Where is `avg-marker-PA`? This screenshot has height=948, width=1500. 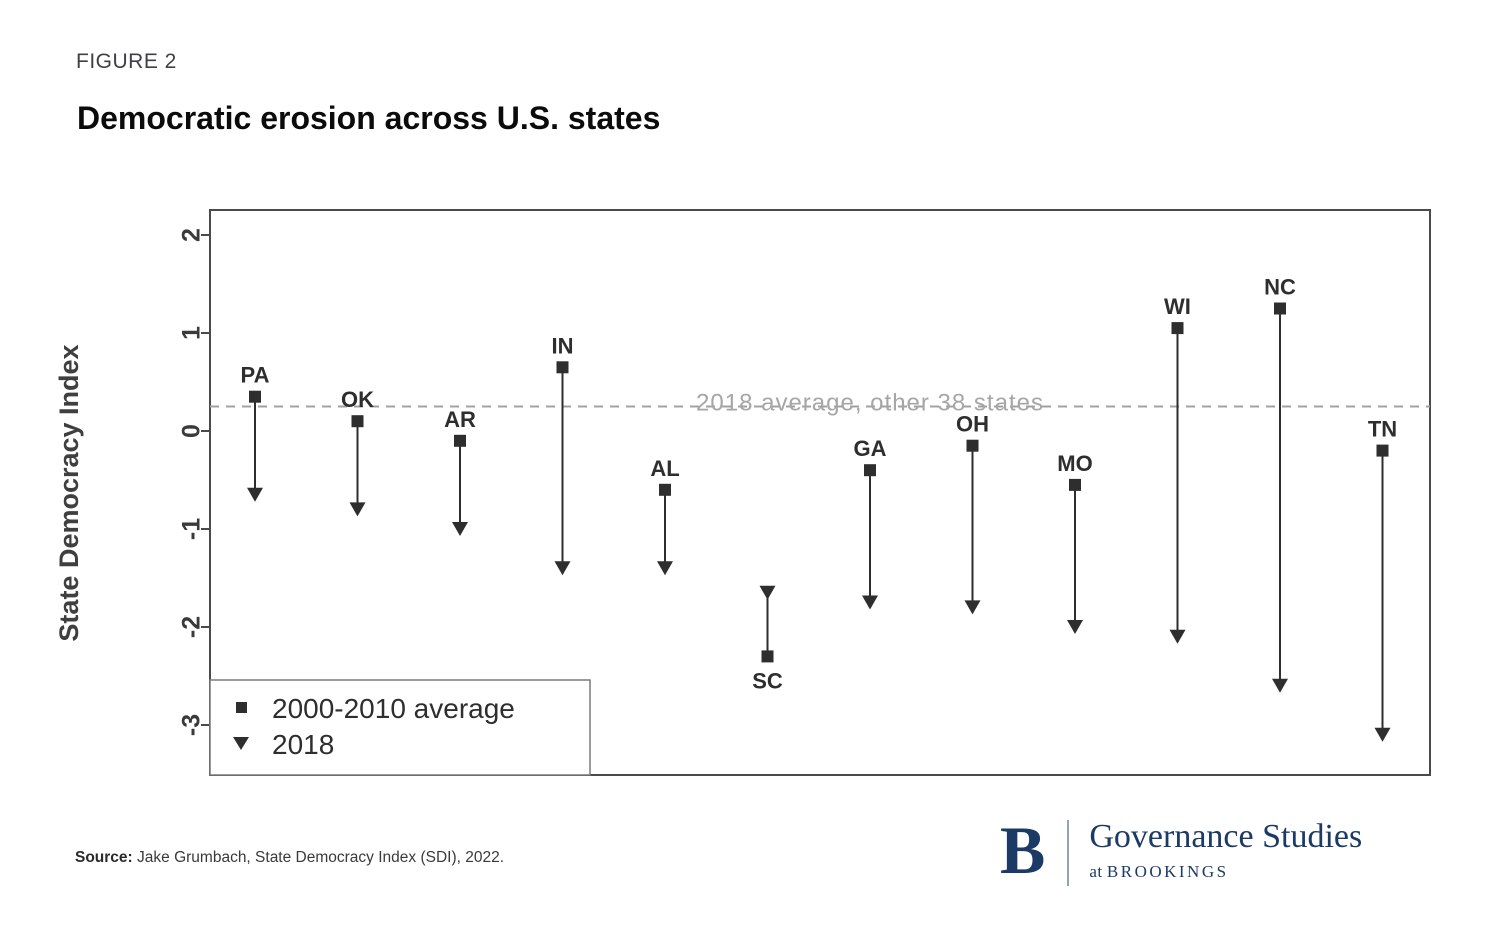 avg-marker-PA is located at coordinates (255, 396).